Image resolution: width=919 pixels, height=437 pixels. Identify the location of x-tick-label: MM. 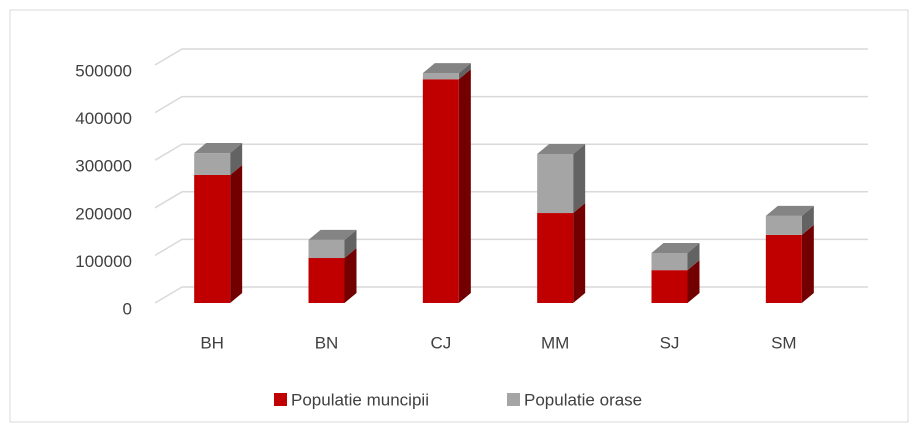
(555, 342).